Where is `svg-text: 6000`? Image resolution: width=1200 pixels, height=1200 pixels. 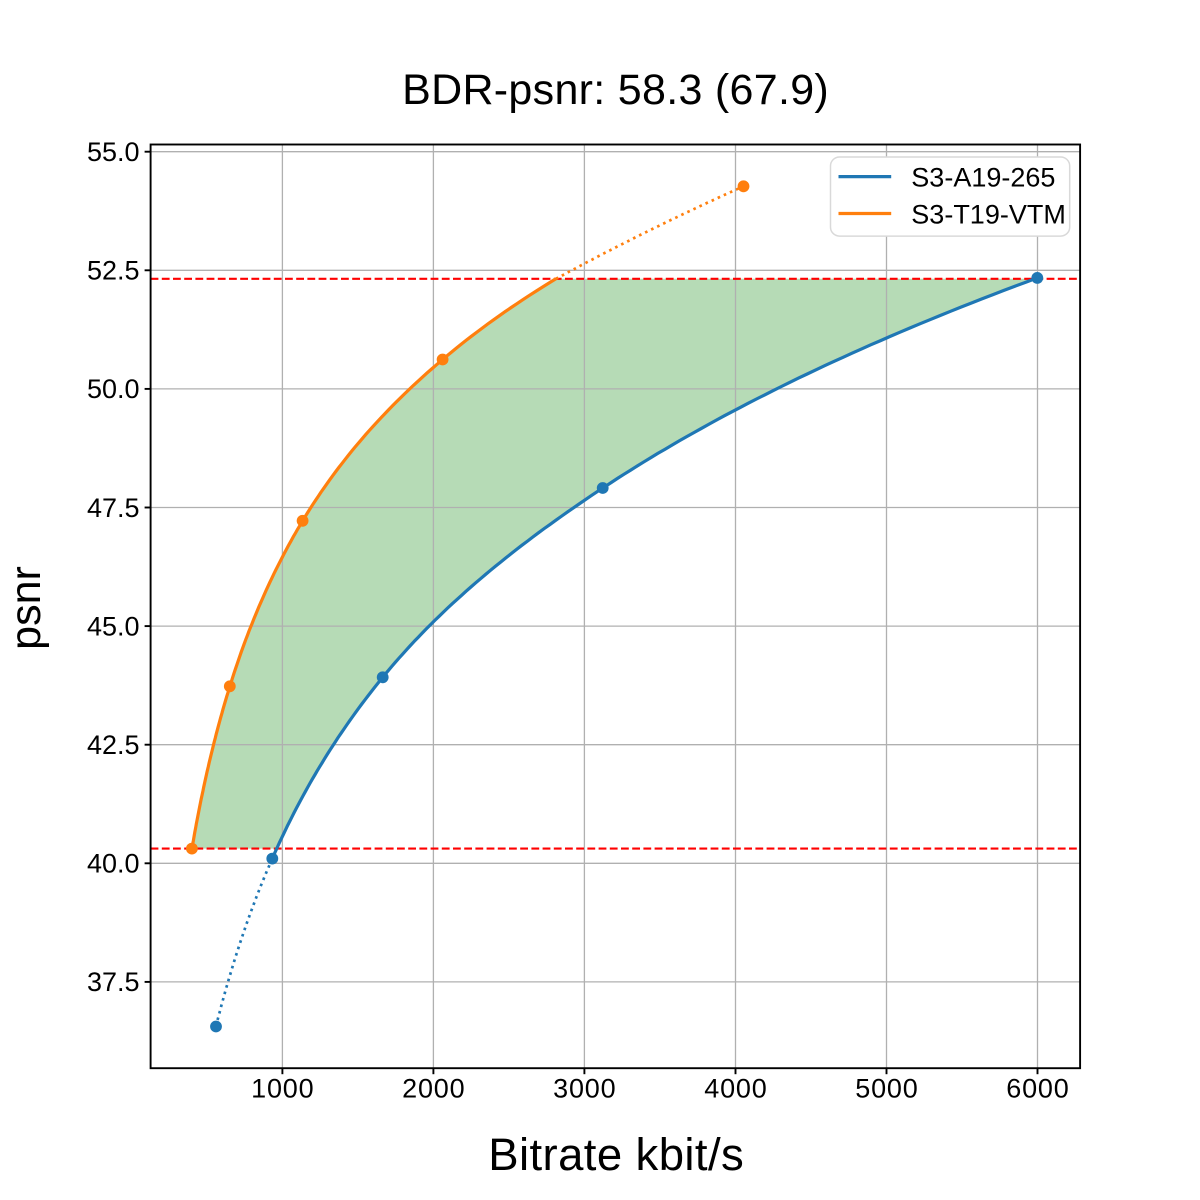
svg-text: 6000 is located at coordinates (1037, 1089).